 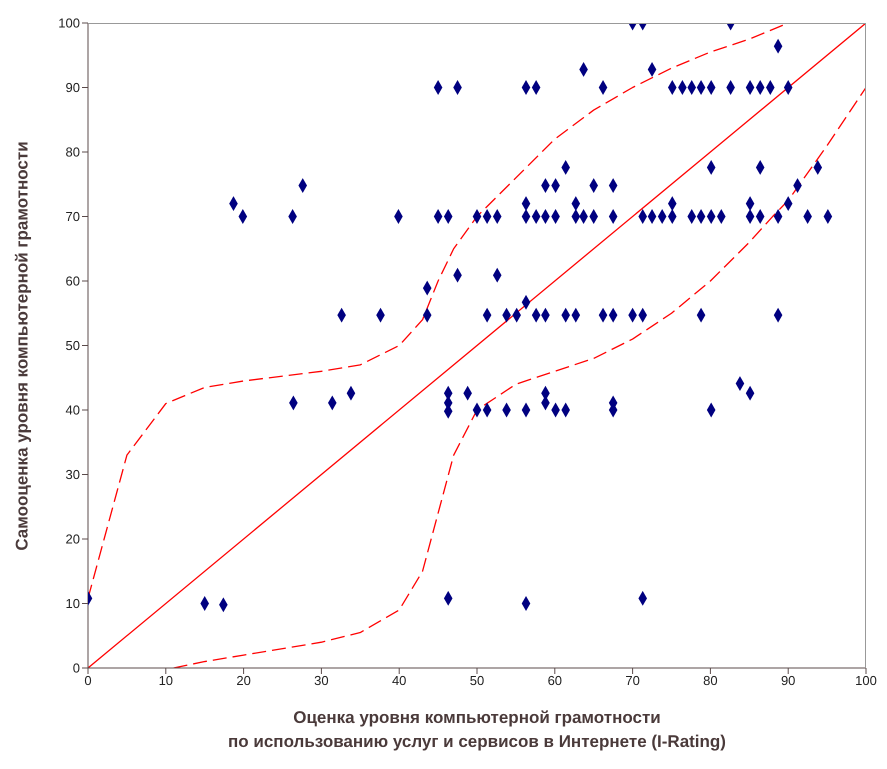 What do you see at coordinates (73, 281) in the screenshot?
I see `y-tick-label: 60` at bounding box center [73, 281].